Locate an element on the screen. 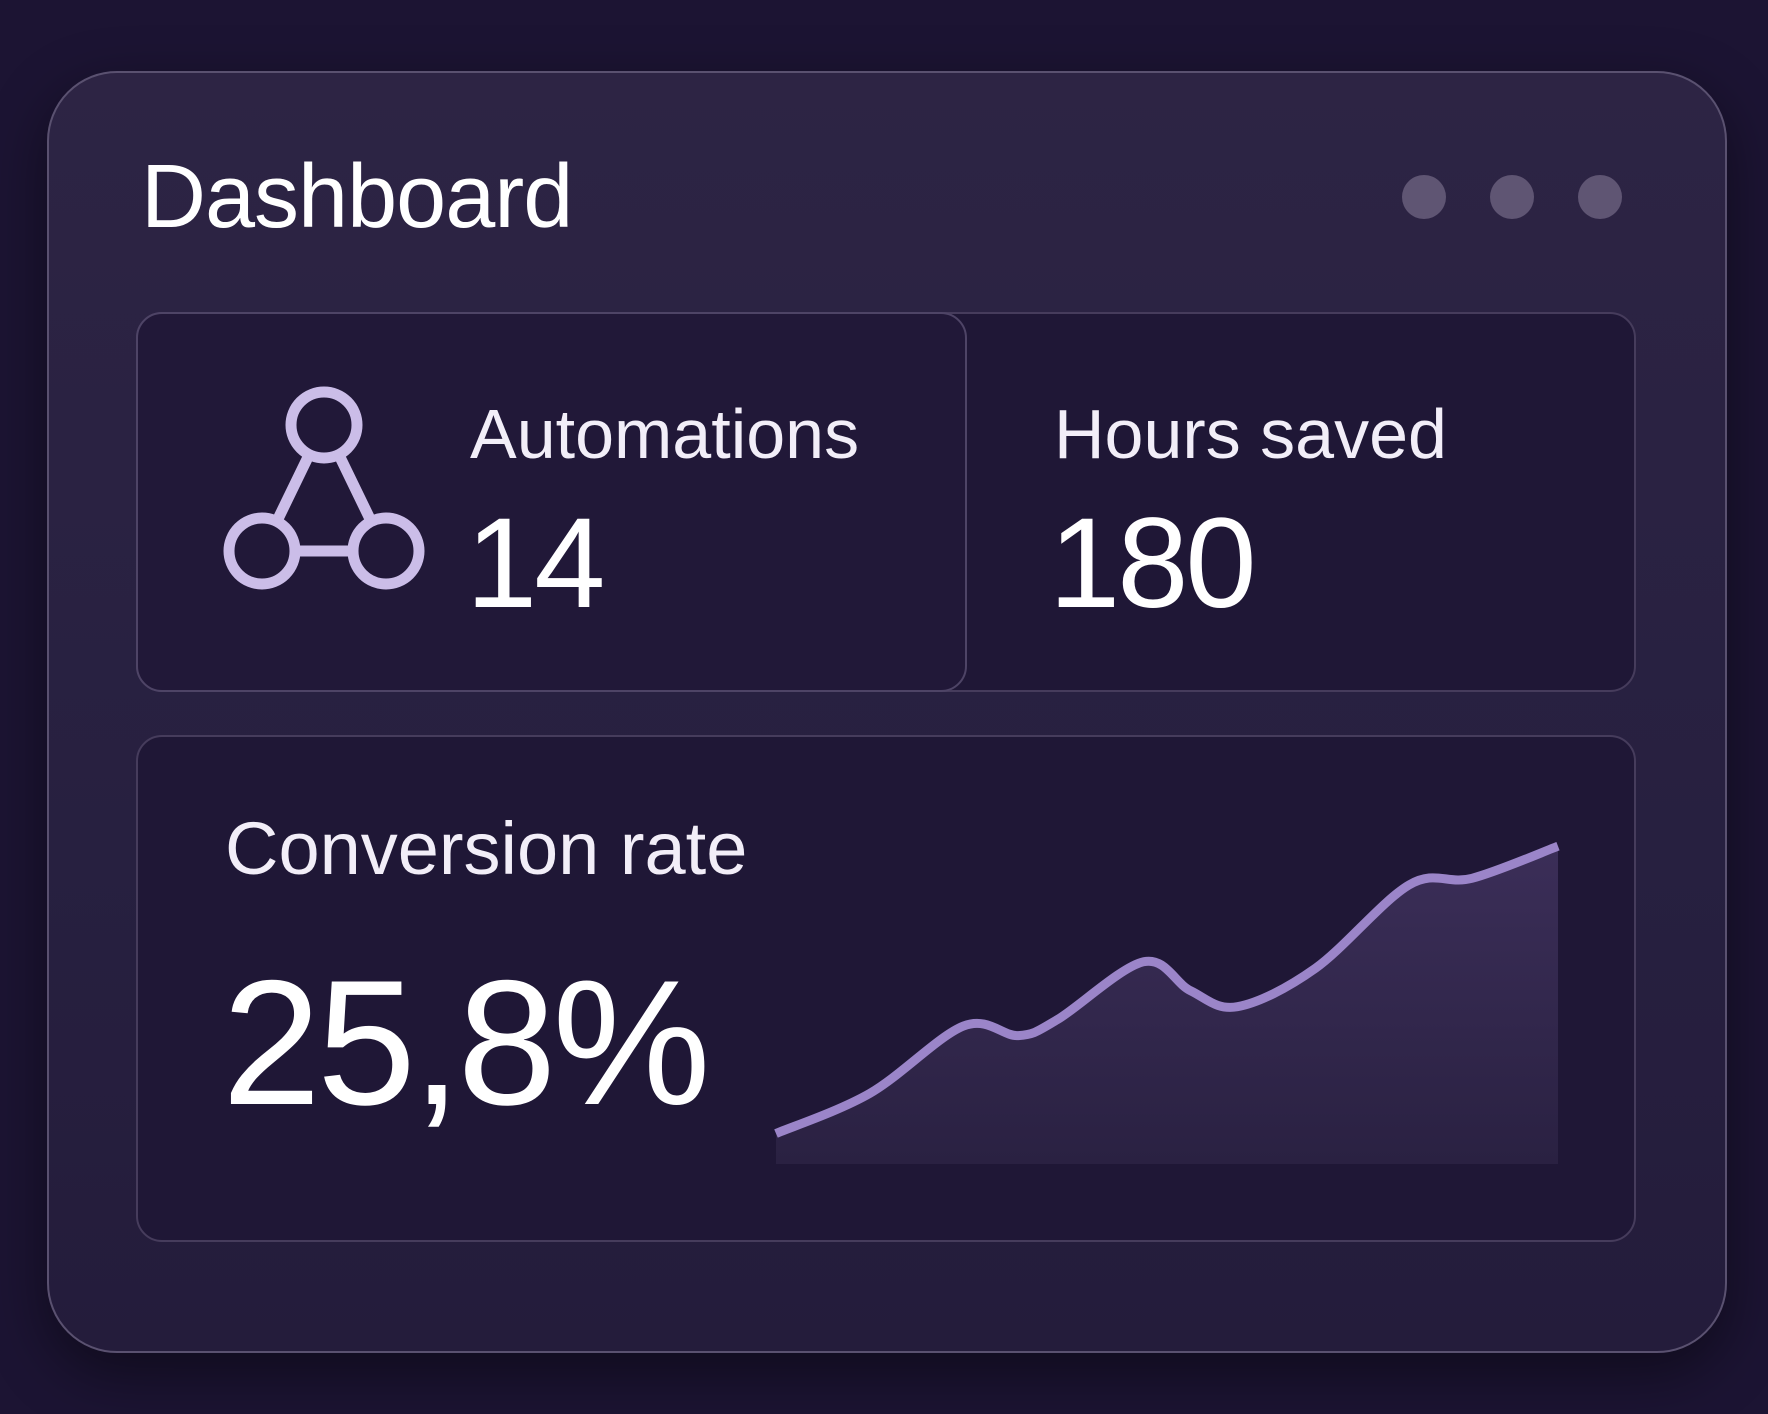  stat-value: 14 is located at coordinates (535, 563).